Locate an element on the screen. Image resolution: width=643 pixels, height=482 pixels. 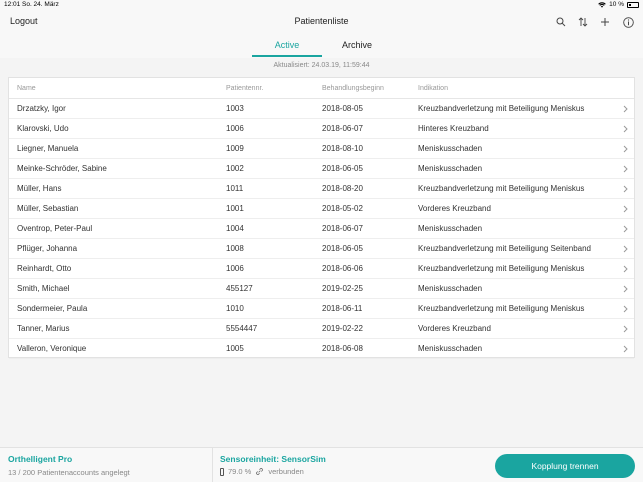
treatment-start: 2018-08-10 is located at coordinates (342, 148).